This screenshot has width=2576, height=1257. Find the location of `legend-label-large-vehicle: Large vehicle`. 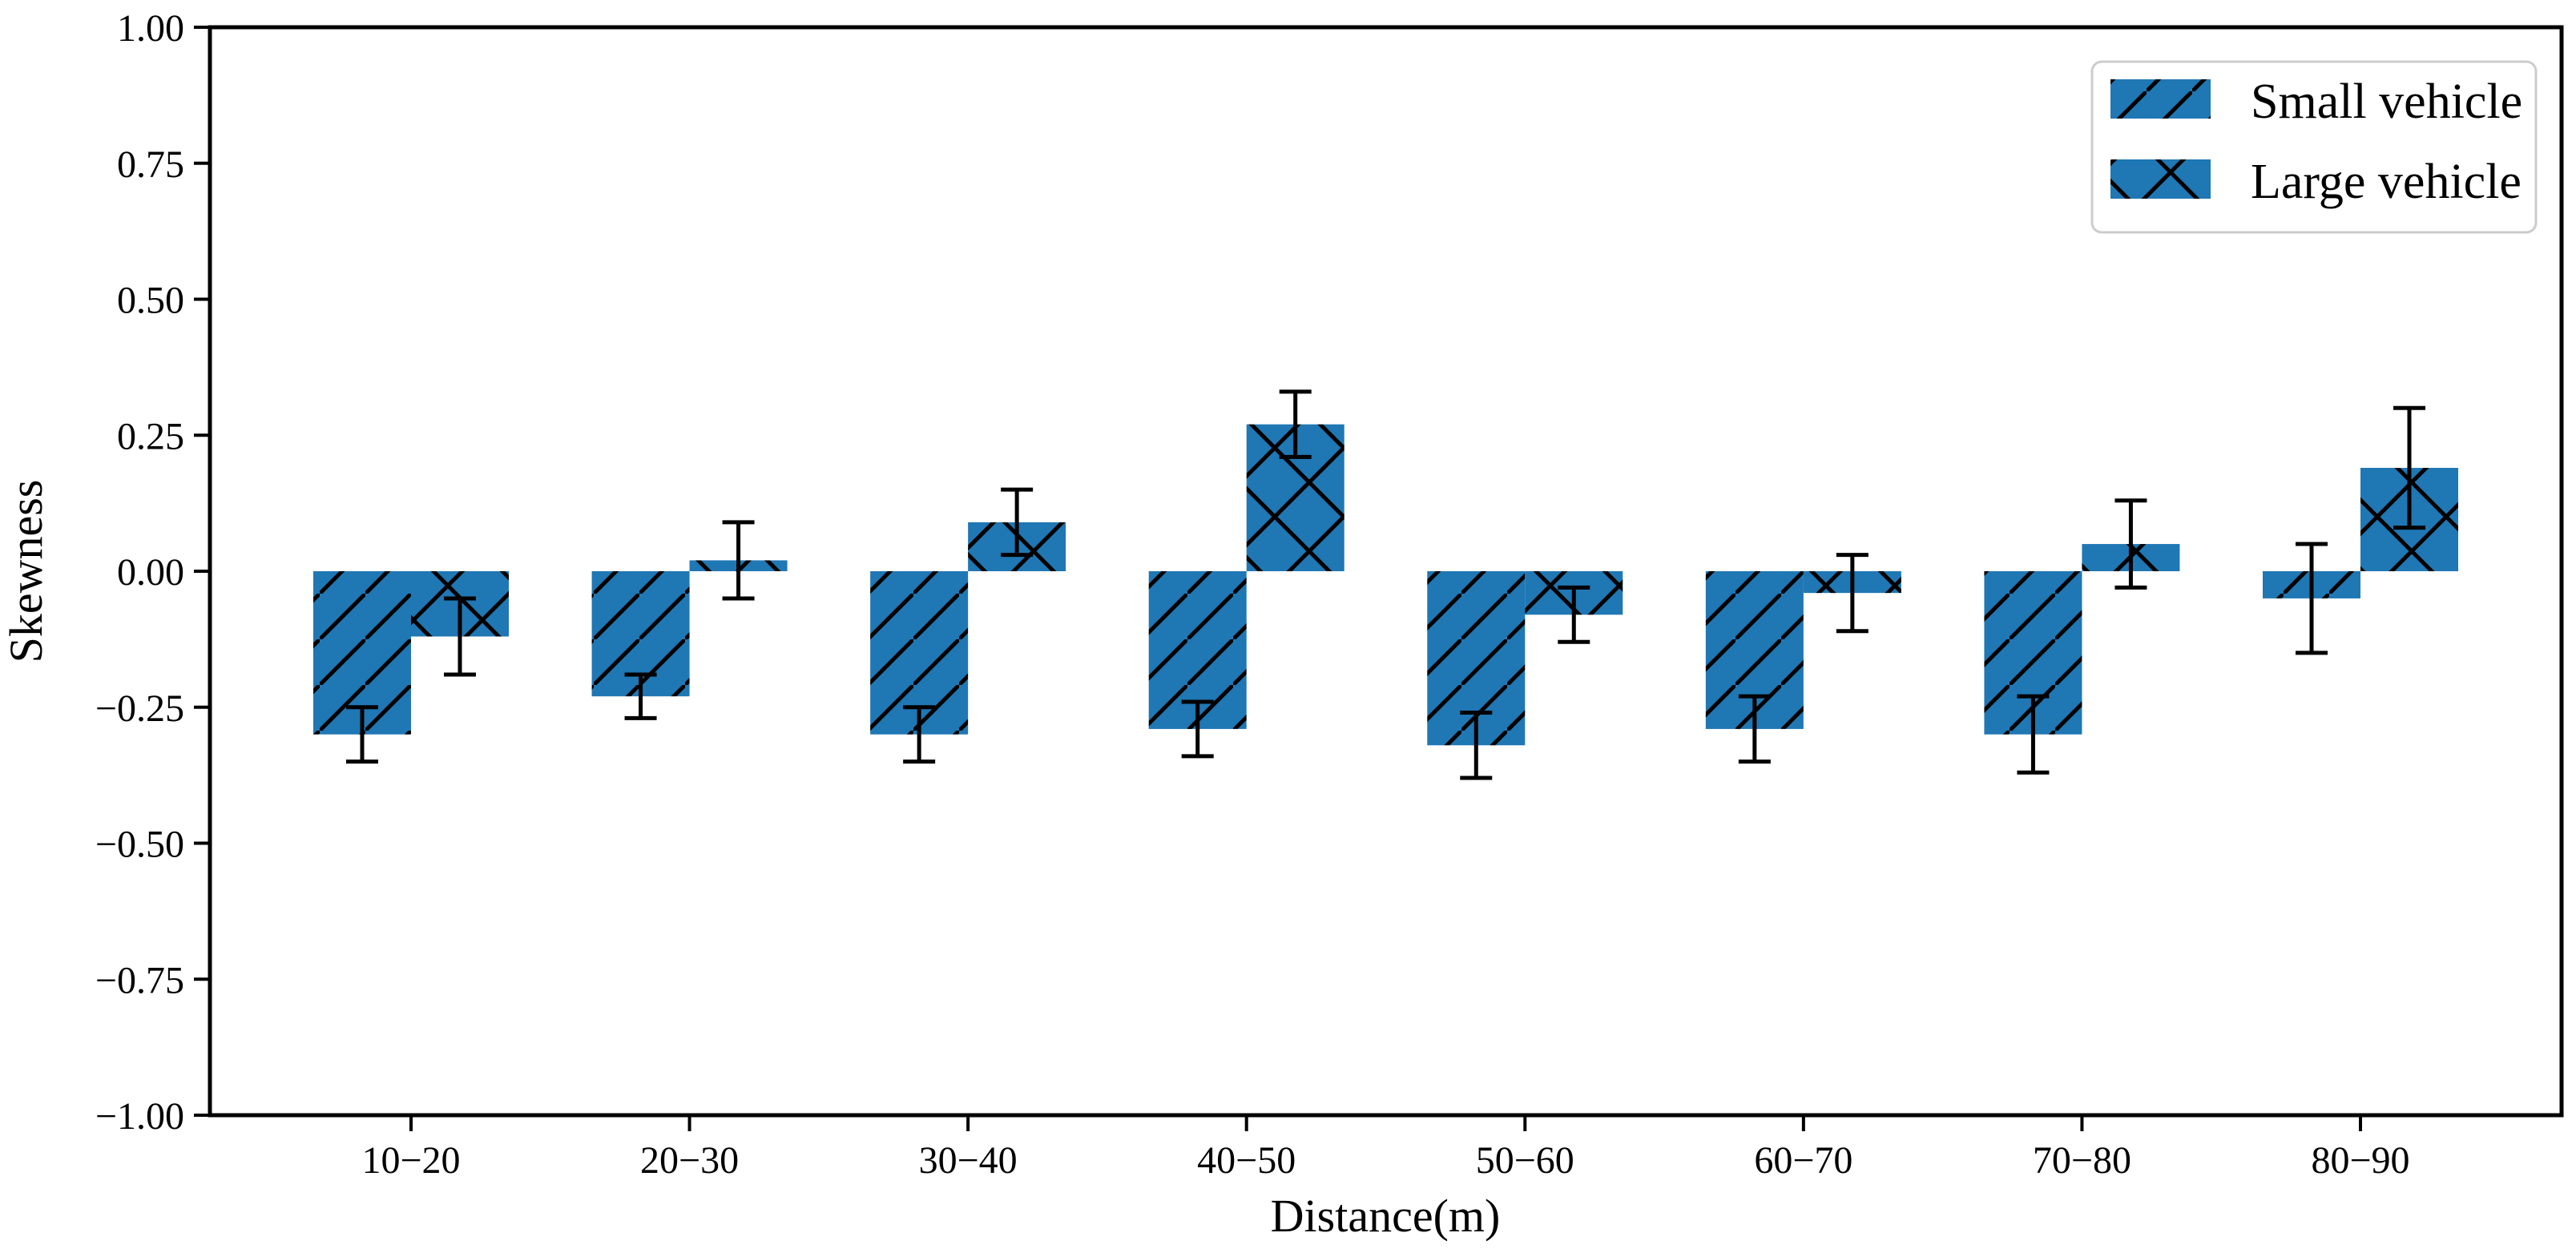

legend-label-large-vehicle: Large vehicle is located at coordinates (2386, 182).